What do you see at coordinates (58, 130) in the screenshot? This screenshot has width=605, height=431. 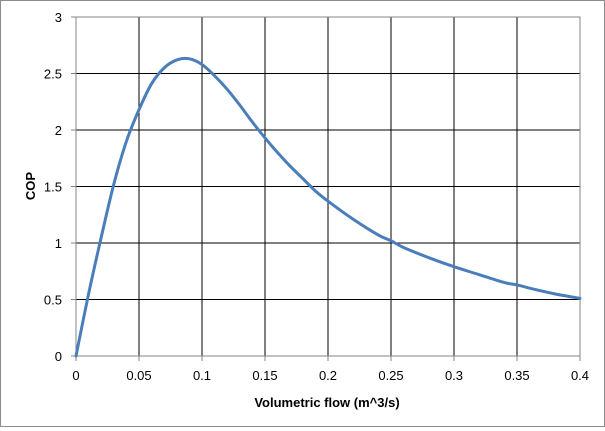 I see `y-tick-label: 2` at bounding box center [58, 130].